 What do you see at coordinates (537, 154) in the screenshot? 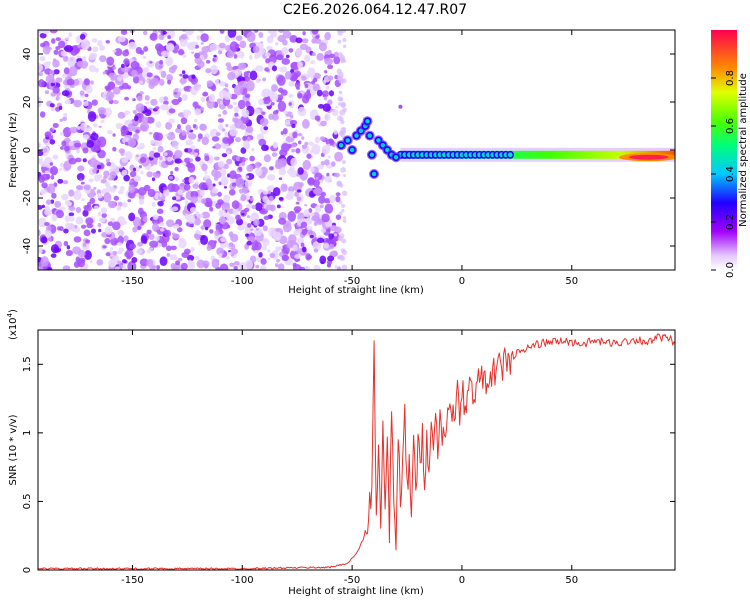
I see `carrier-band` at bounding box center [537, 154].